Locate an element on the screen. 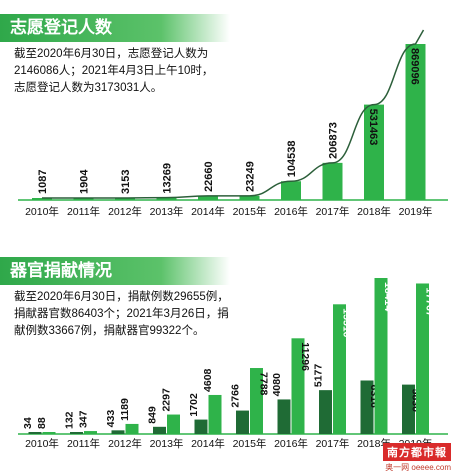  chart2-value-label: 88 is located at coordinates (42, 423).